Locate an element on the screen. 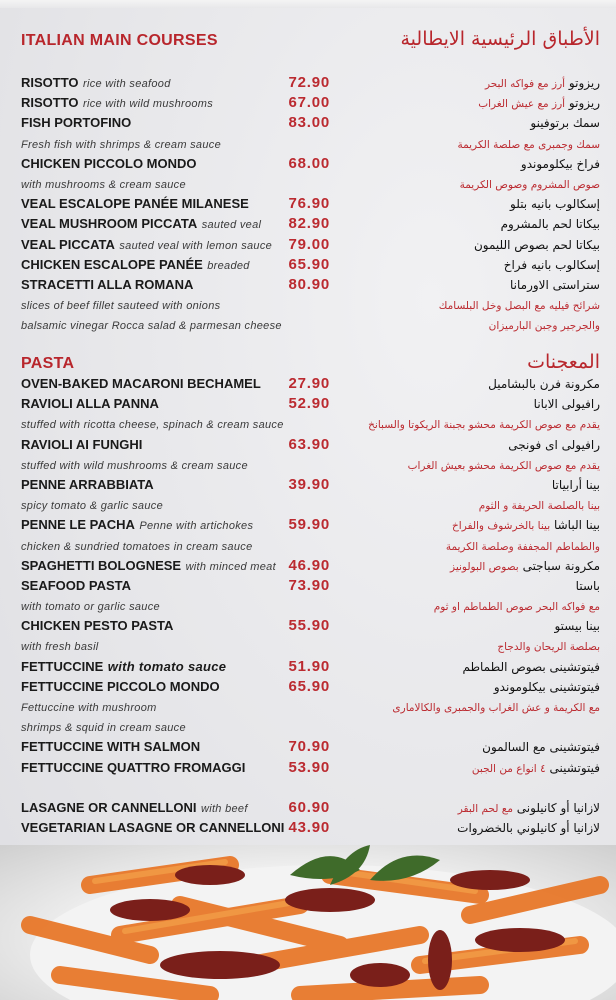 This screenshot has height=1000, width=616. item-description-ar: يقدم مع صوص الكريمة محشو بعيش الغراب is located at coordinates (503, 465).